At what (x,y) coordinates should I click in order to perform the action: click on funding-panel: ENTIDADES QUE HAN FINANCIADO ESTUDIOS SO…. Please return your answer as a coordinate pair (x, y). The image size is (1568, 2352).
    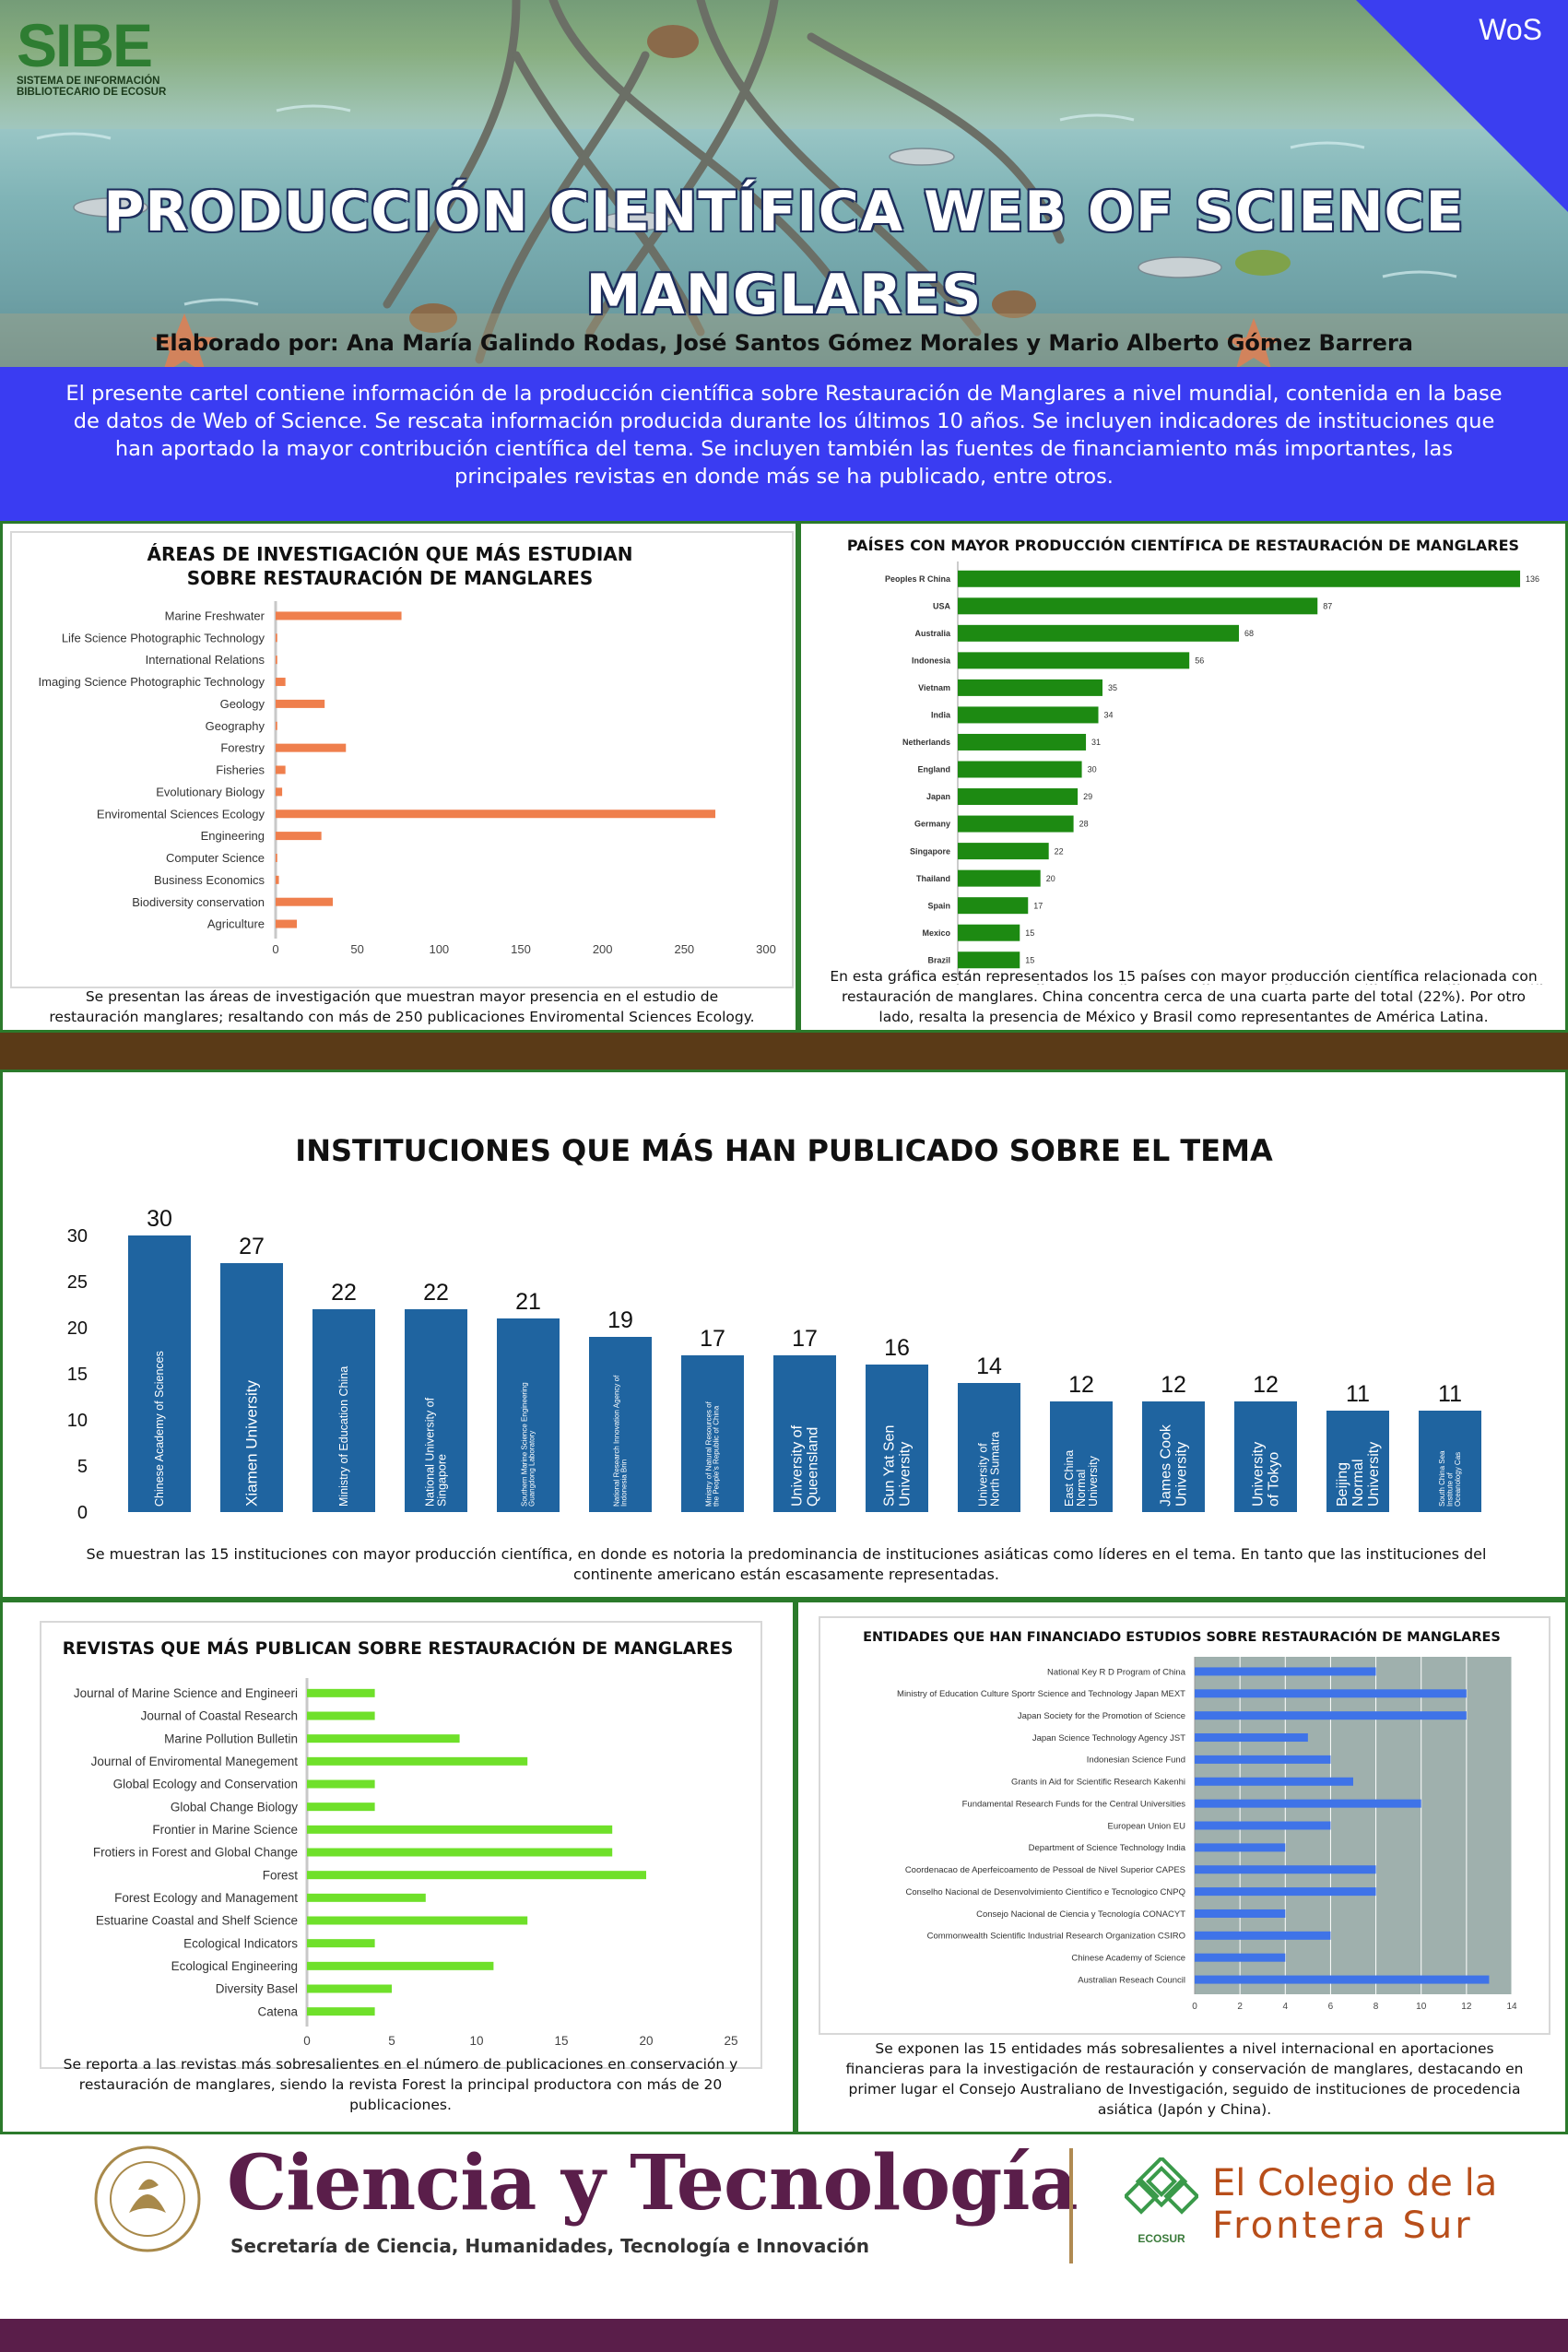
    Looking at the image, I should click on (1182, 1867).